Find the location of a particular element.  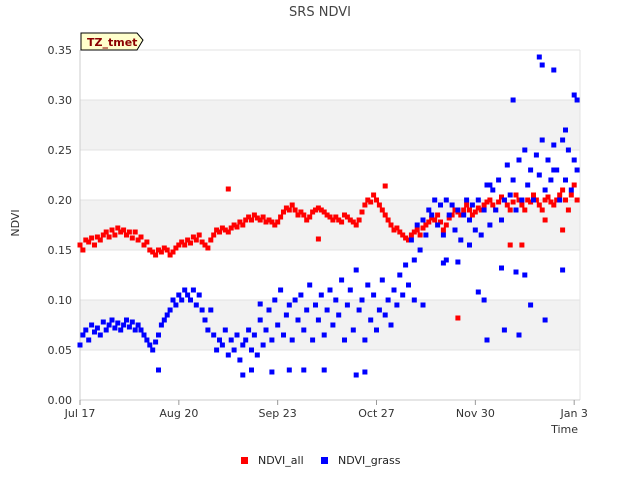

legend: NDVI_all NDVI_grass is located at coordinates (321, 460).